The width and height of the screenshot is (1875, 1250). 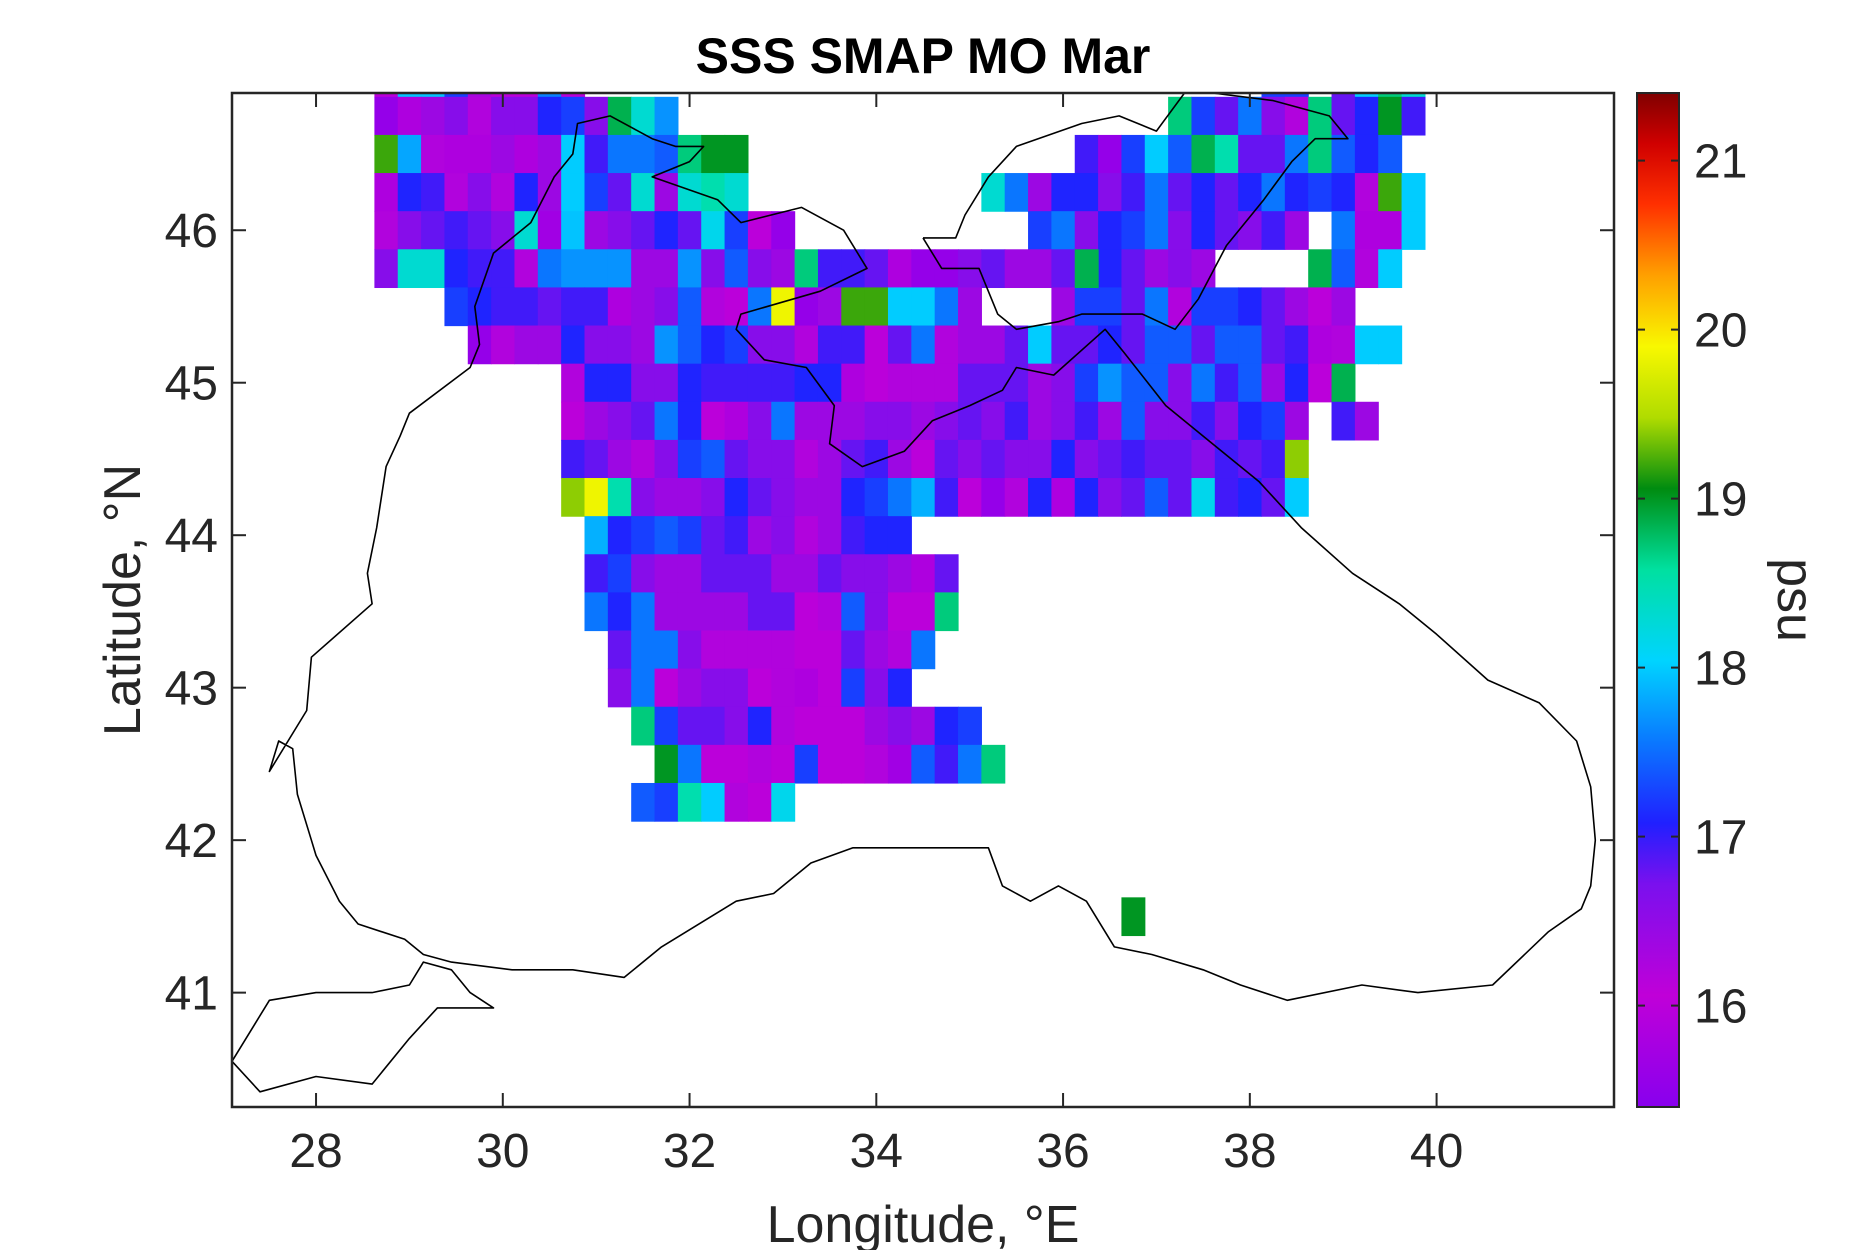 What do you see at coordinates (1720, 838) in the screenshot?
I see `colorbar-tick-label: 17` at bounding box center [1720, 838].